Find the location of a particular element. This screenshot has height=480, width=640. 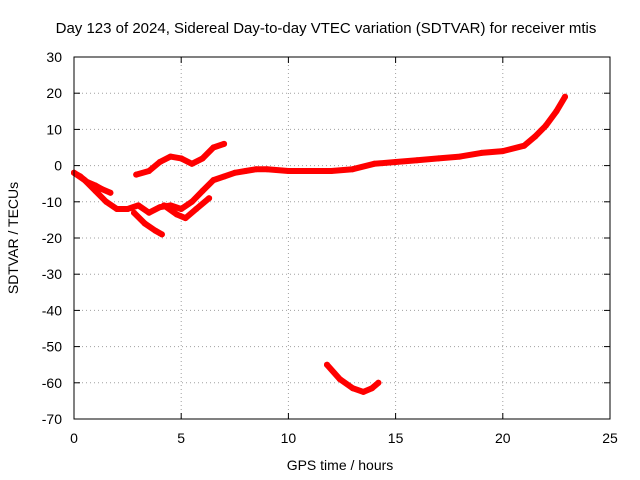

y-axis-label: SDTVAR / TECUs is located at coordinates (13, 238).